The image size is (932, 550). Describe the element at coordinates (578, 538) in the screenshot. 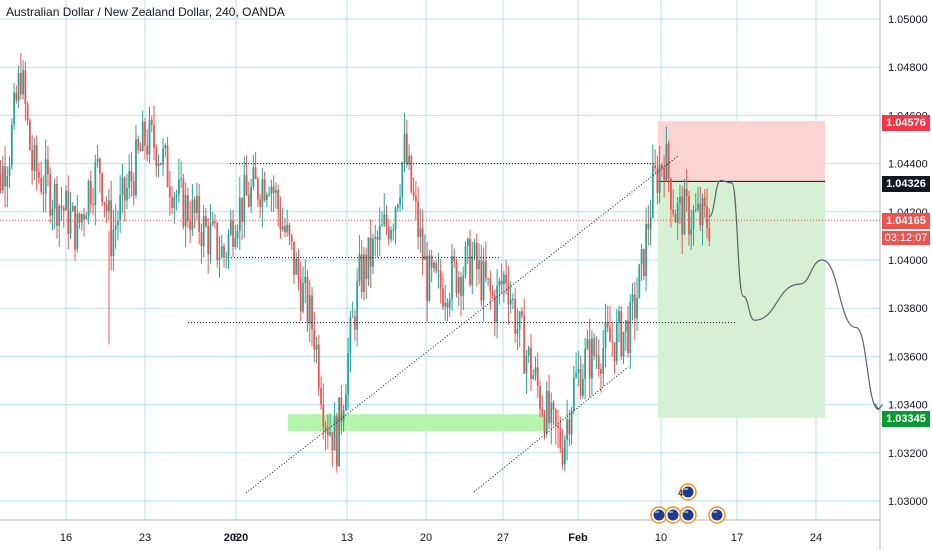

I see `time-axis-label: Feb` at that location.